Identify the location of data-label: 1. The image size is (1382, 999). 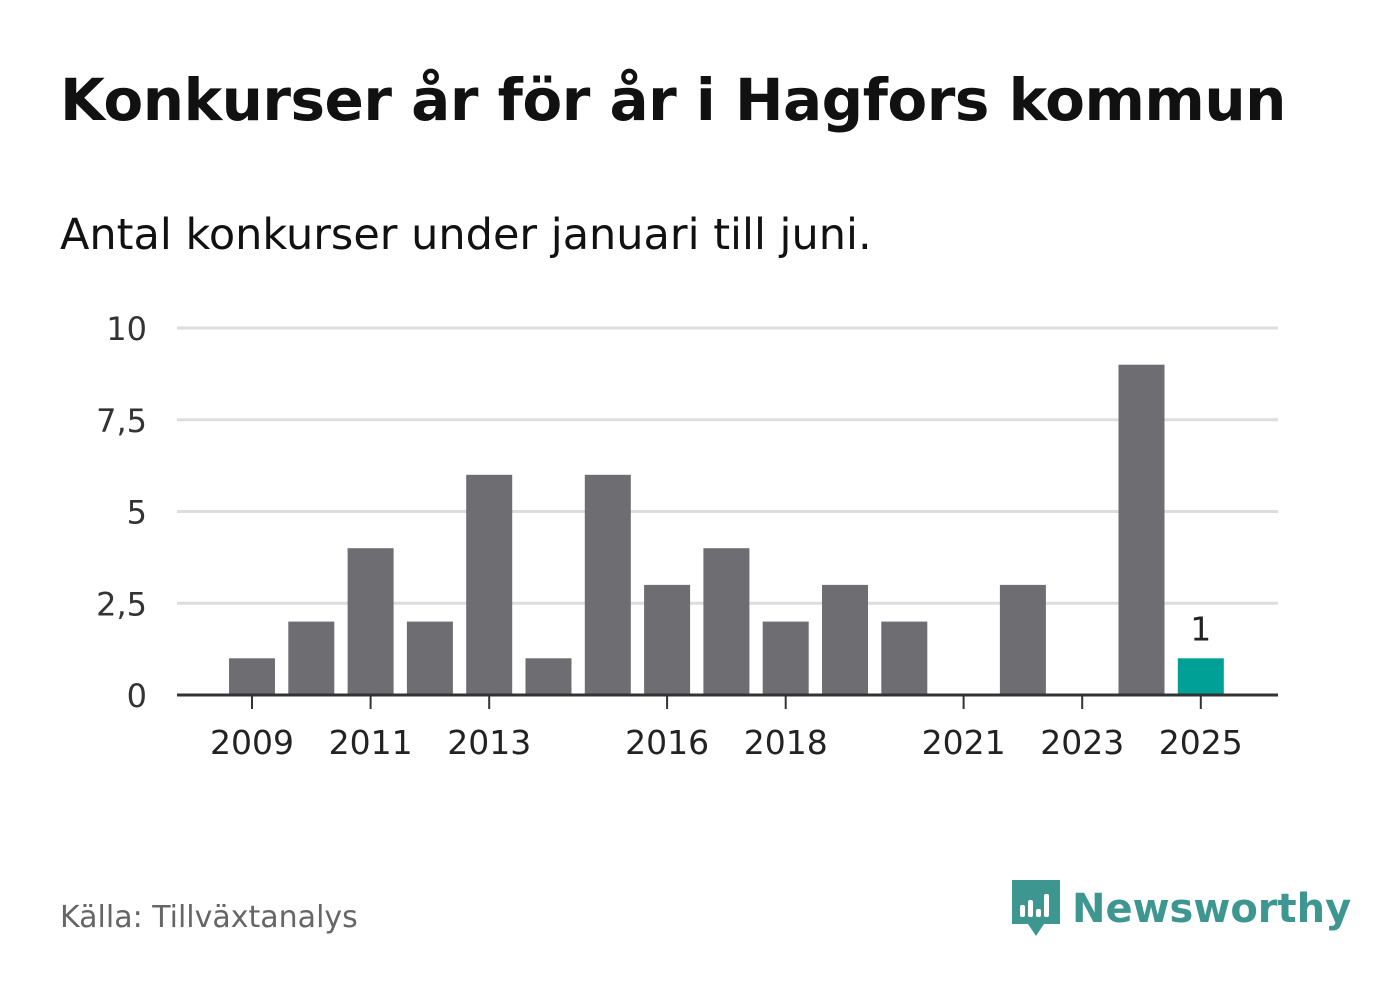
(1200, 628).